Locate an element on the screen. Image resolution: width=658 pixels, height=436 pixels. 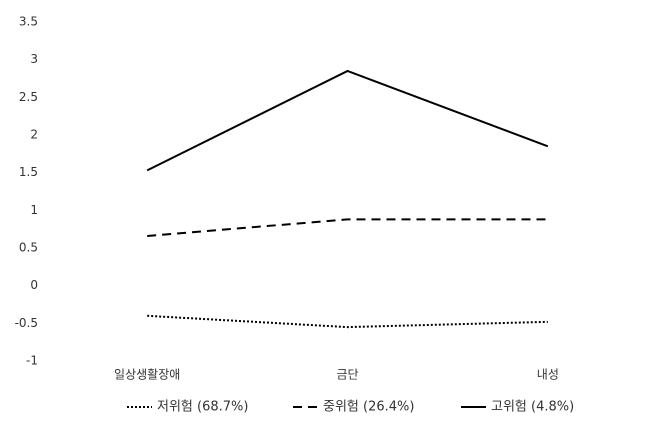
y-tick-label: 1 is located at coordinates (34, 210).